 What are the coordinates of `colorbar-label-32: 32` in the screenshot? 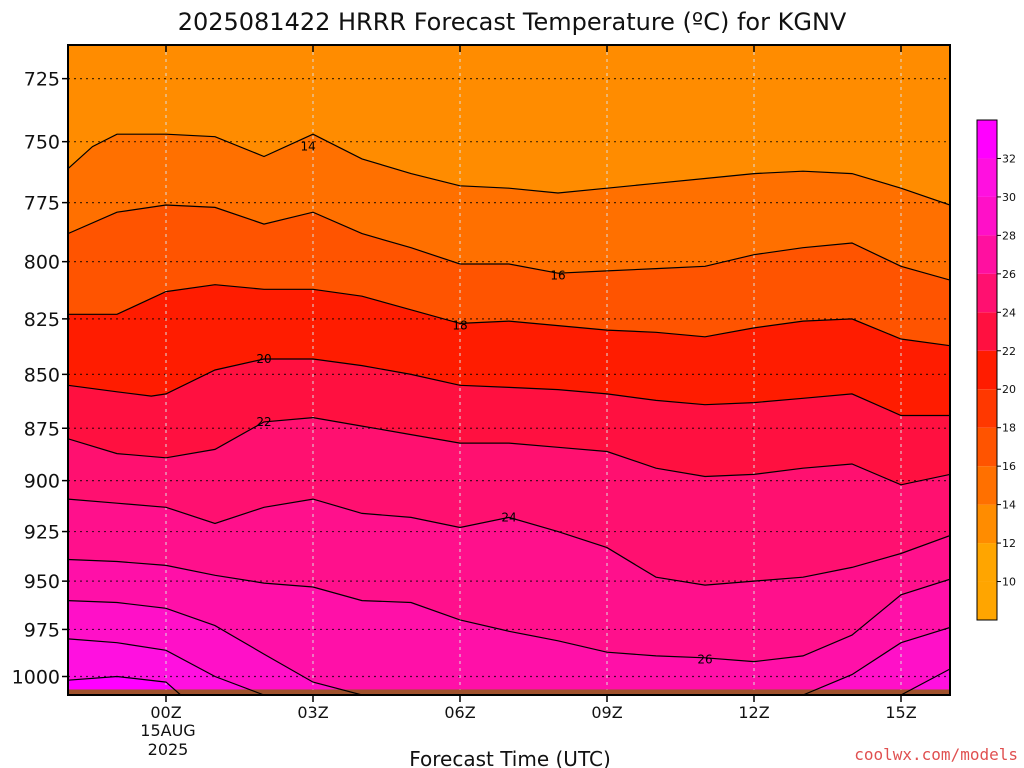 It's located at (1009, 158).